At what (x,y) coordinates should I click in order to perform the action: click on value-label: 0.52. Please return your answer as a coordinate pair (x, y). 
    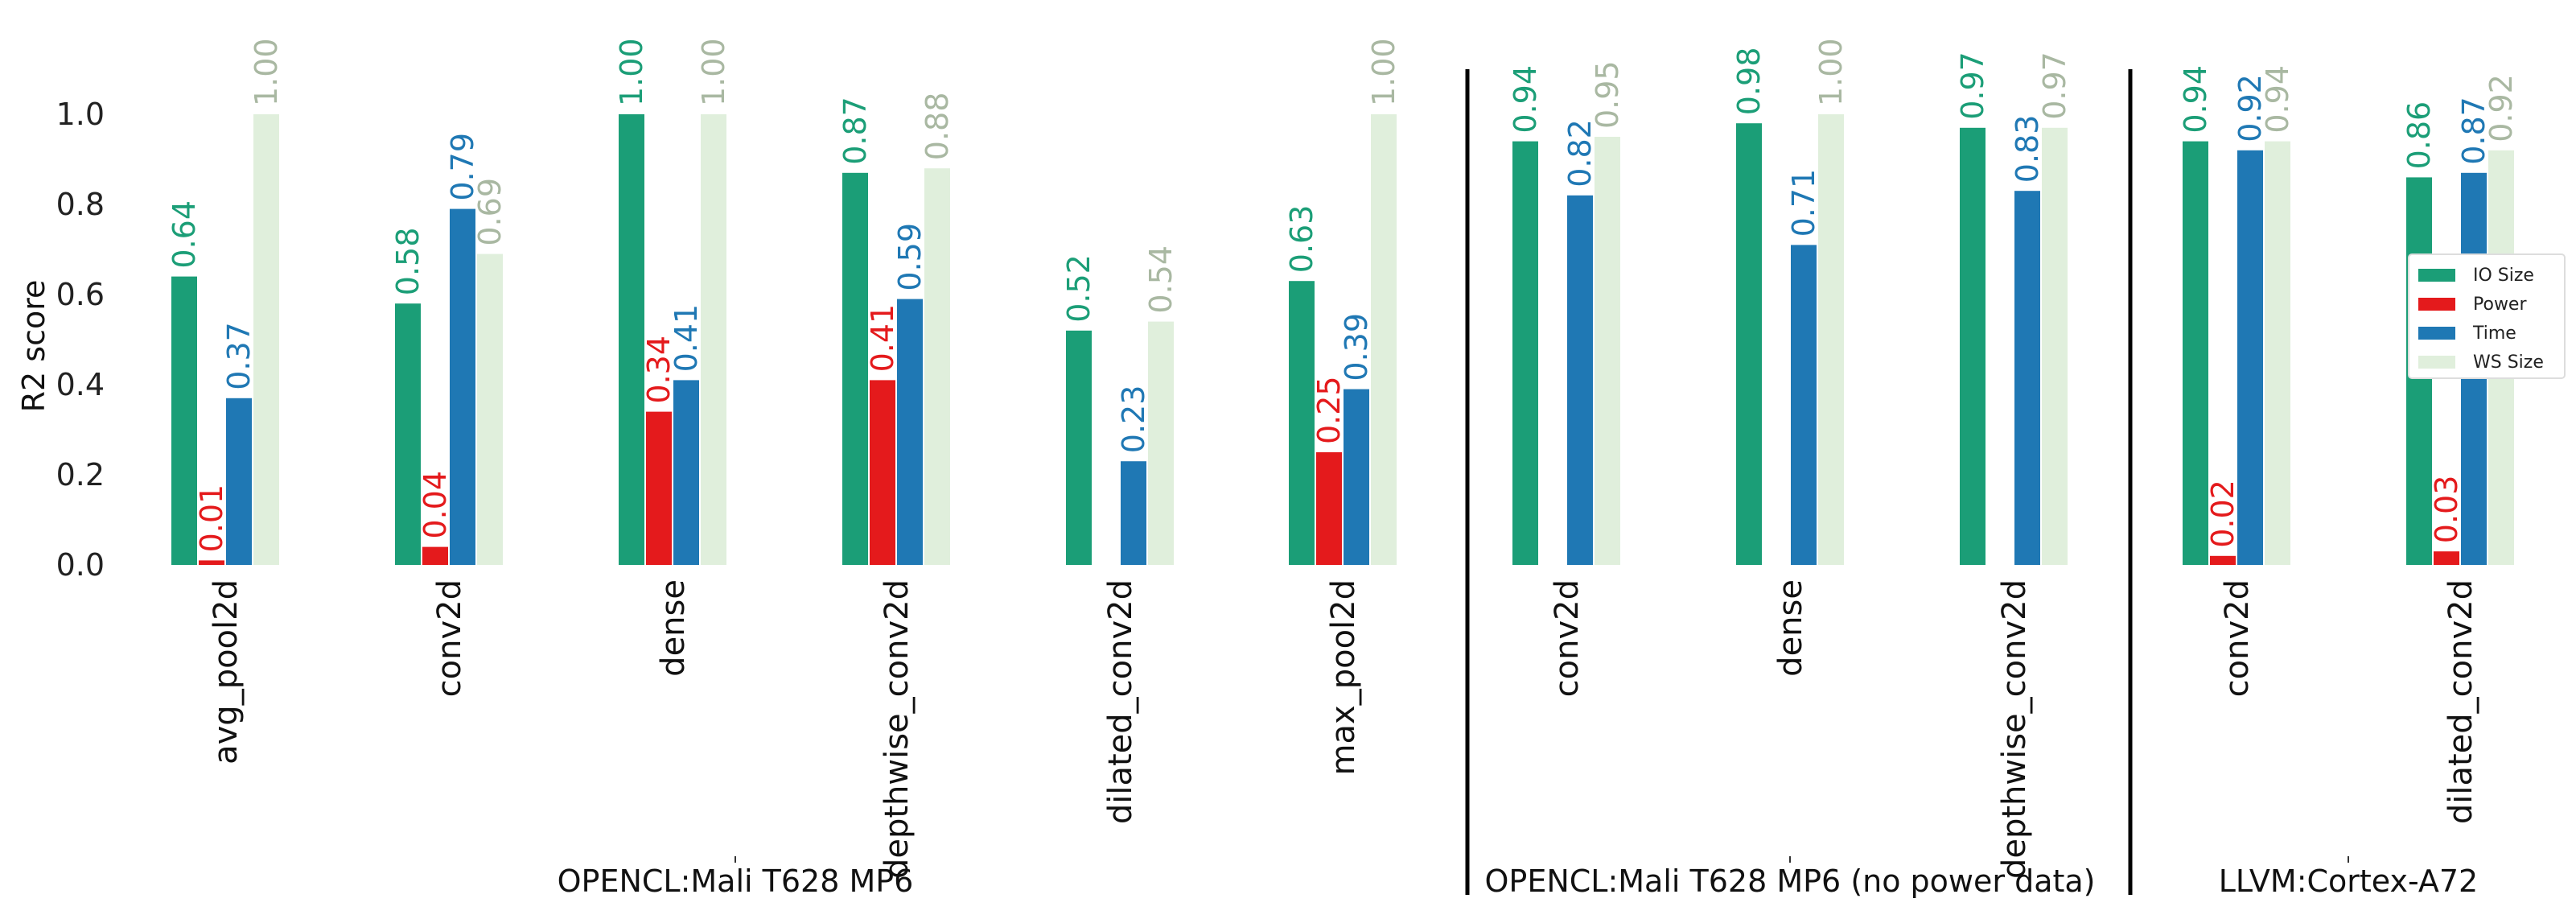
    Looking at the image, I should click on (1079, 288).